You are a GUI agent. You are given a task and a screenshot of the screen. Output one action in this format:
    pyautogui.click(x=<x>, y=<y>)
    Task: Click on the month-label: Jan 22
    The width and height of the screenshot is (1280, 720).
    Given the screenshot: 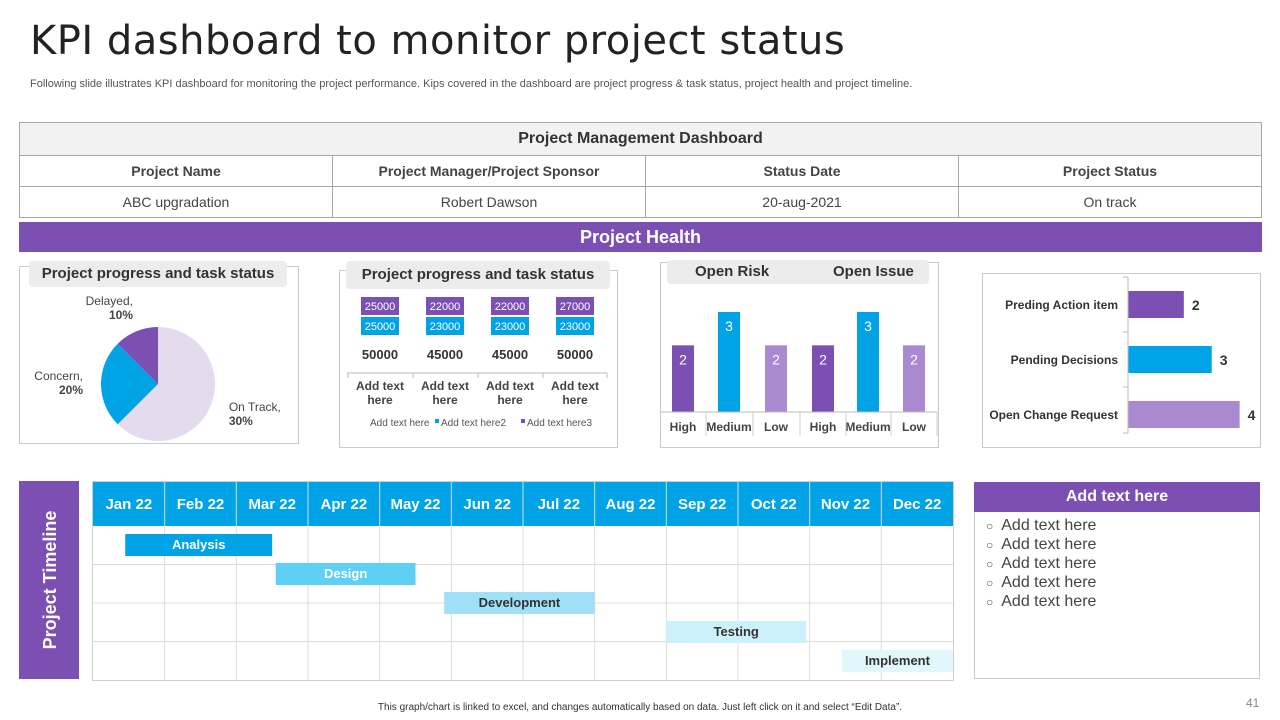 What is the action you would take?
    pyautogui.click(x=128, y=504)
    